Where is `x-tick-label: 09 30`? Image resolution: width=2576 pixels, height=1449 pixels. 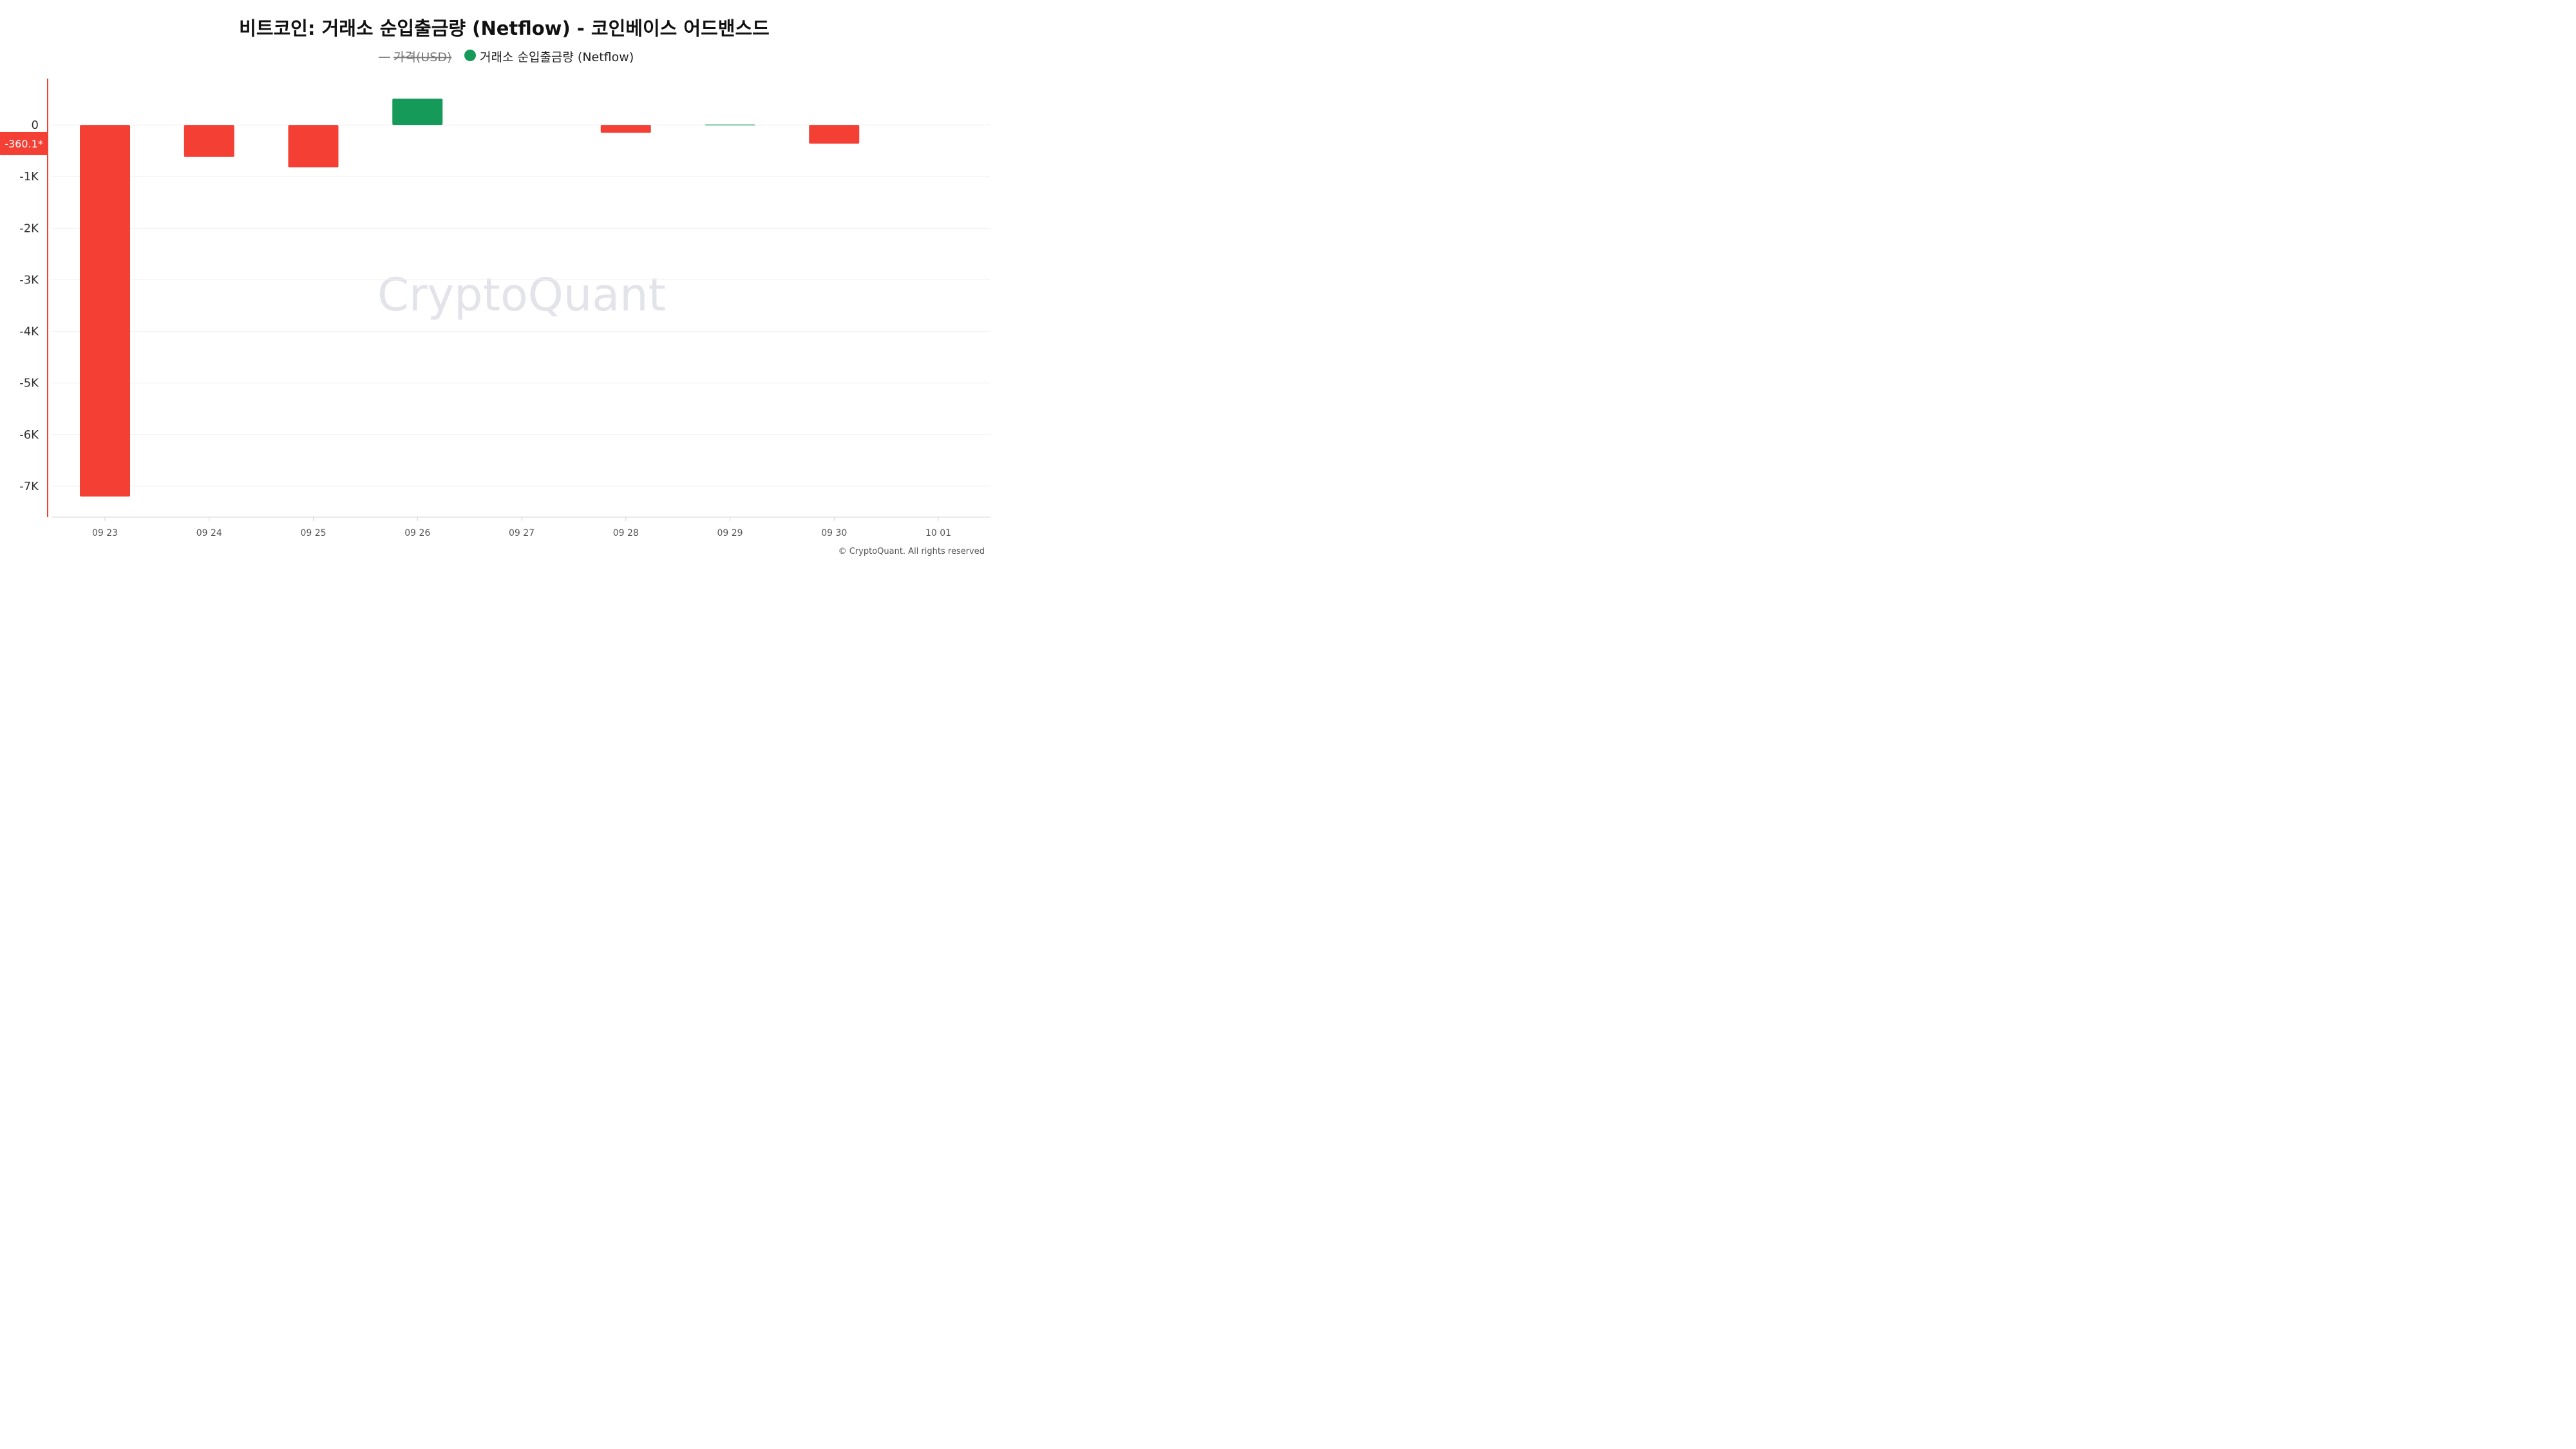 x-tick-label: 09 30 is located at coordinates (834, 533).